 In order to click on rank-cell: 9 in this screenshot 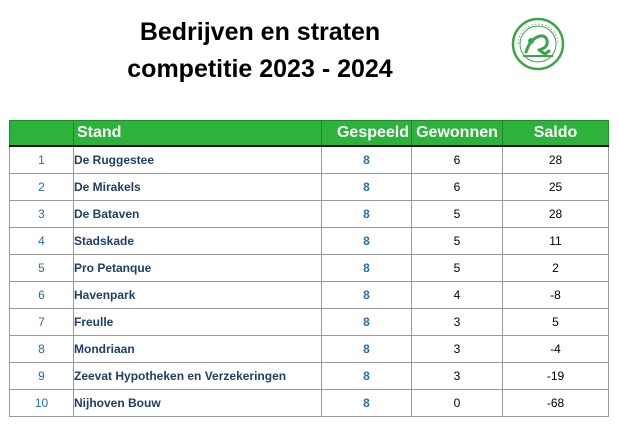, I will do `click(41, 376)`.